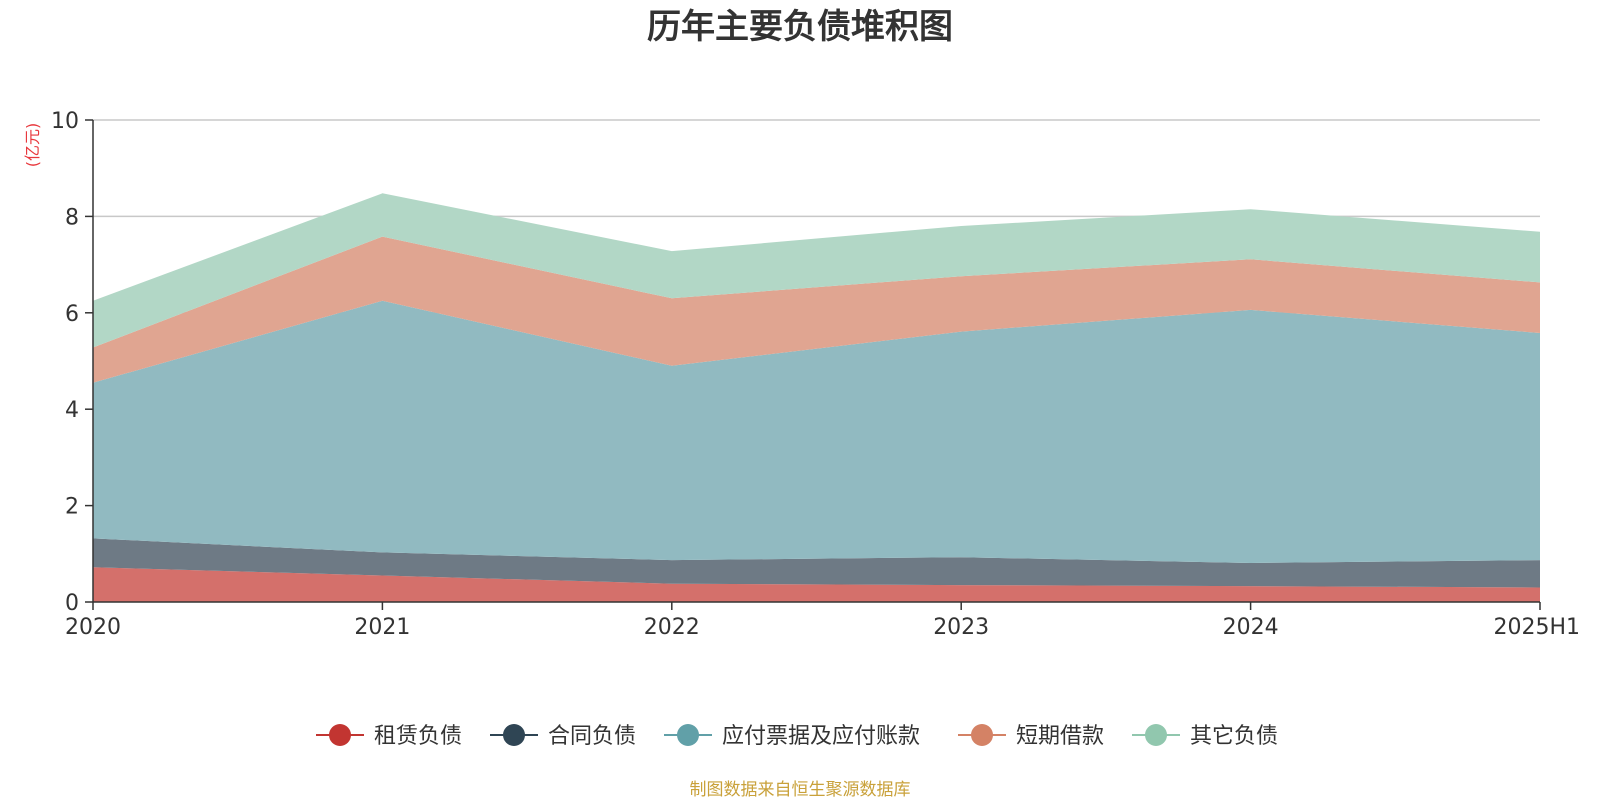 This screenshot has height=800, width=1600. I want to click on y-tick-label: 0, so click(72, 603).